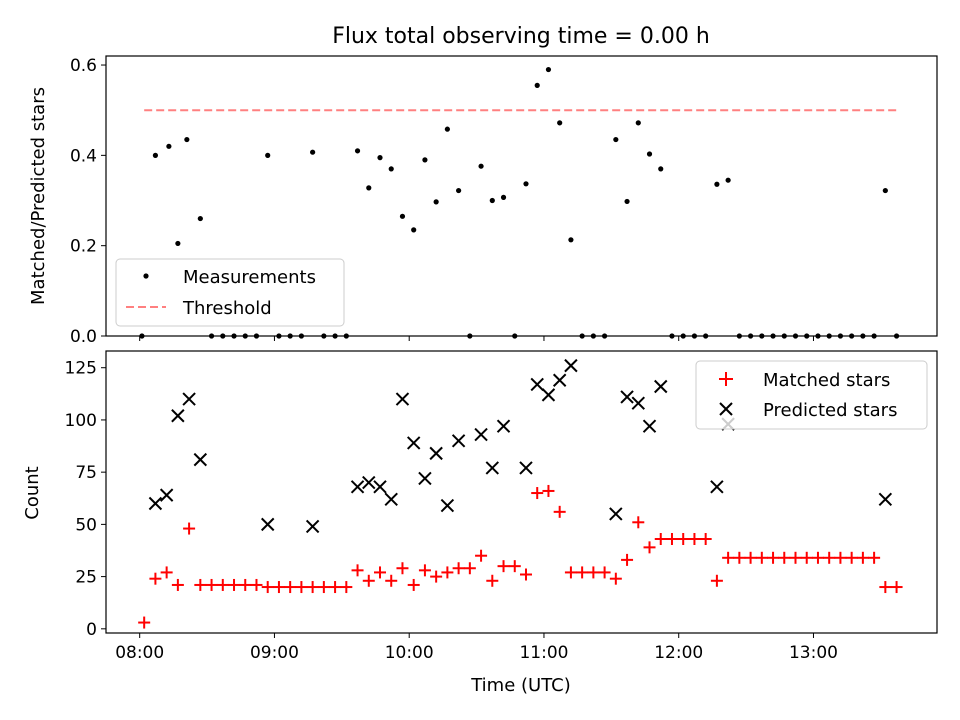 The height and width of the screenshot is (720, 960). I want to click on bottom-legend: Matched stars Predicted stars, so click(811, 395).